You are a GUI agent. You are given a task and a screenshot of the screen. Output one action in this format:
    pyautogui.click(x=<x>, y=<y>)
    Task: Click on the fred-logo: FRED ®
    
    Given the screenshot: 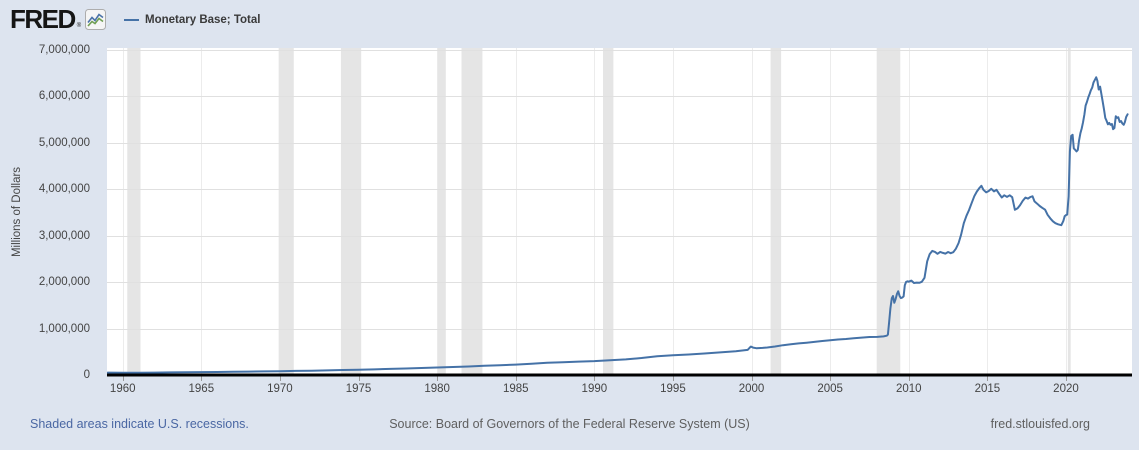 What is the action you would take?
    pyautogui.click(x=58, y=19)
    